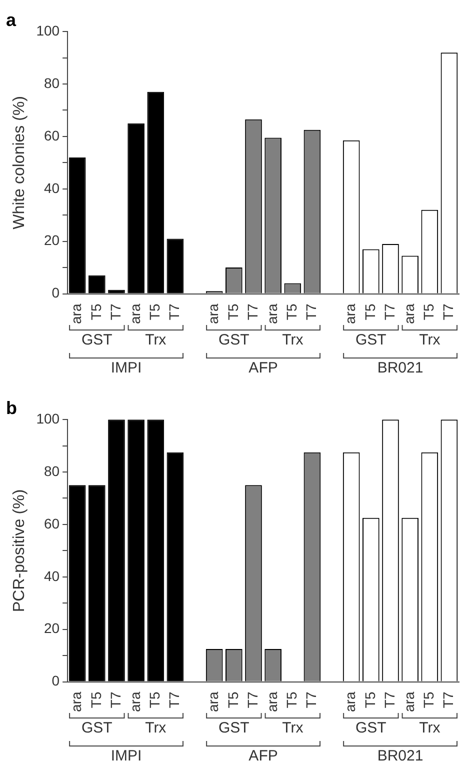 Image resolution: width=469 pixels, height=777 pixels. Describe the element at coordinates (11, 408) in the screenshot. I see `chart-title: b` at that location.